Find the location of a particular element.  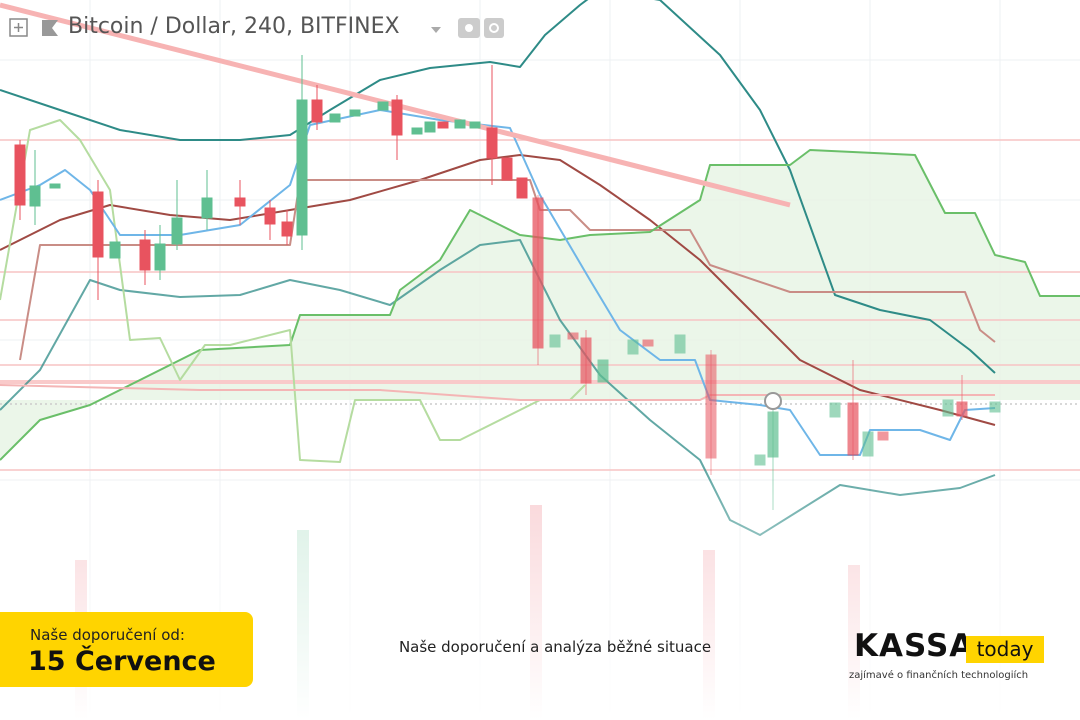

chart-title: Bitcoin / Dollar, 240, BITFINEX is located at coordinates (234, 26).